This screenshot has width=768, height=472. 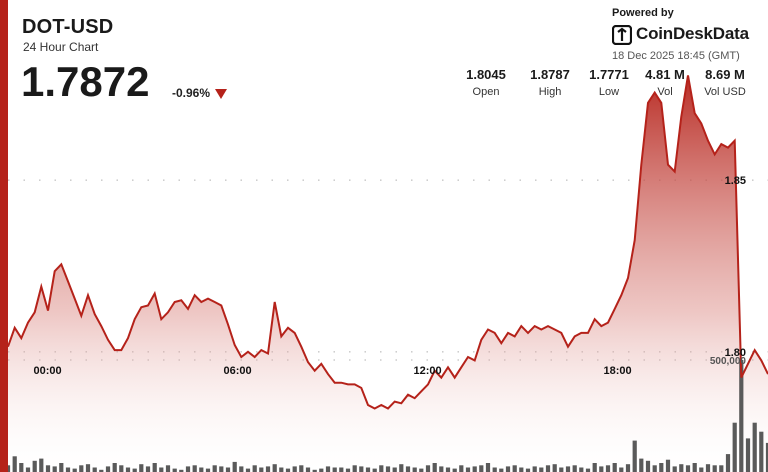 What do you see at coordinates (221, 94) in the screenshot?
I see `down-arrow-icon` at bounding box center [221, 94].